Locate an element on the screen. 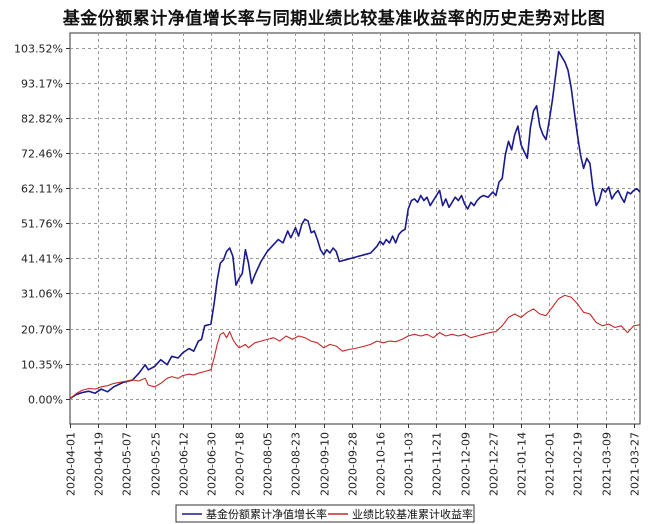  y-tick-label: 82.82% is located at coordinates (42, 119).